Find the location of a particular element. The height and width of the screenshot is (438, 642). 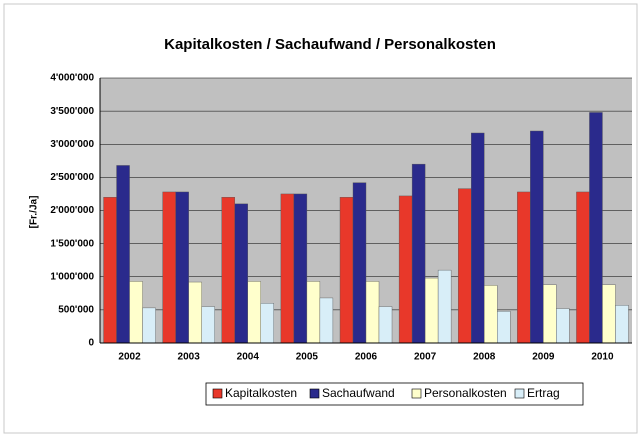

y-axis-label: [Fr./Ja] is located at coordinates (34, 212).